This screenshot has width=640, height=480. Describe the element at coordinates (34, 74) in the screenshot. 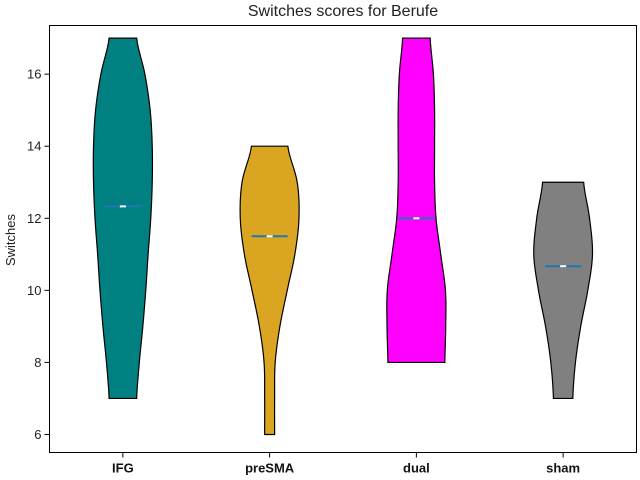

I see `y-tick-label: 16` at that location.